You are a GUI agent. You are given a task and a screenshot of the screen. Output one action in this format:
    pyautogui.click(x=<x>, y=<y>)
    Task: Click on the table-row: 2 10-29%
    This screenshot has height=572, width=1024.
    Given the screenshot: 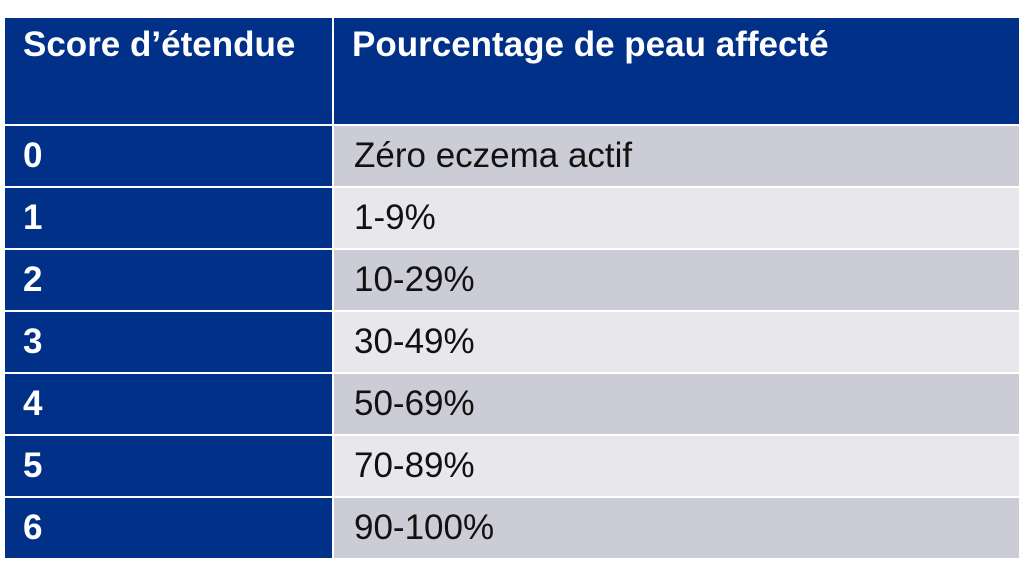 What is the action you would take?
    pyautogui.click(x=512, y=280)
    